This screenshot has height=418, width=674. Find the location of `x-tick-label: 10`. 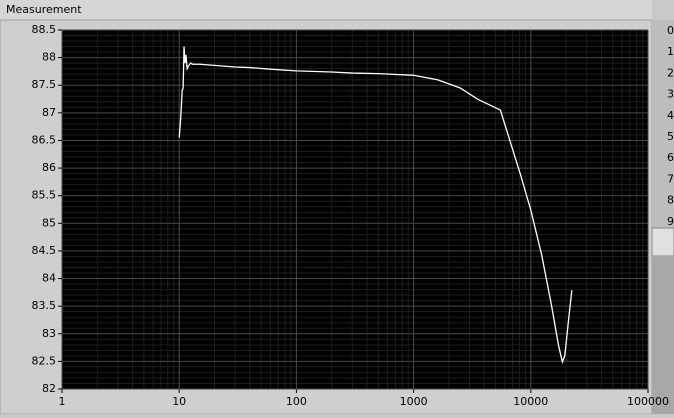

x-tick-label: 10 is located at coordinates (179, 401).